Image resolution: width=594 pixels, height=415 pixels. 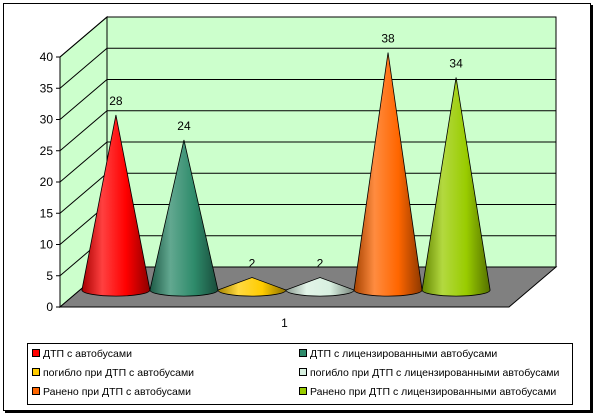 I want to click on data-label: 34, so click(x=456, y=64).